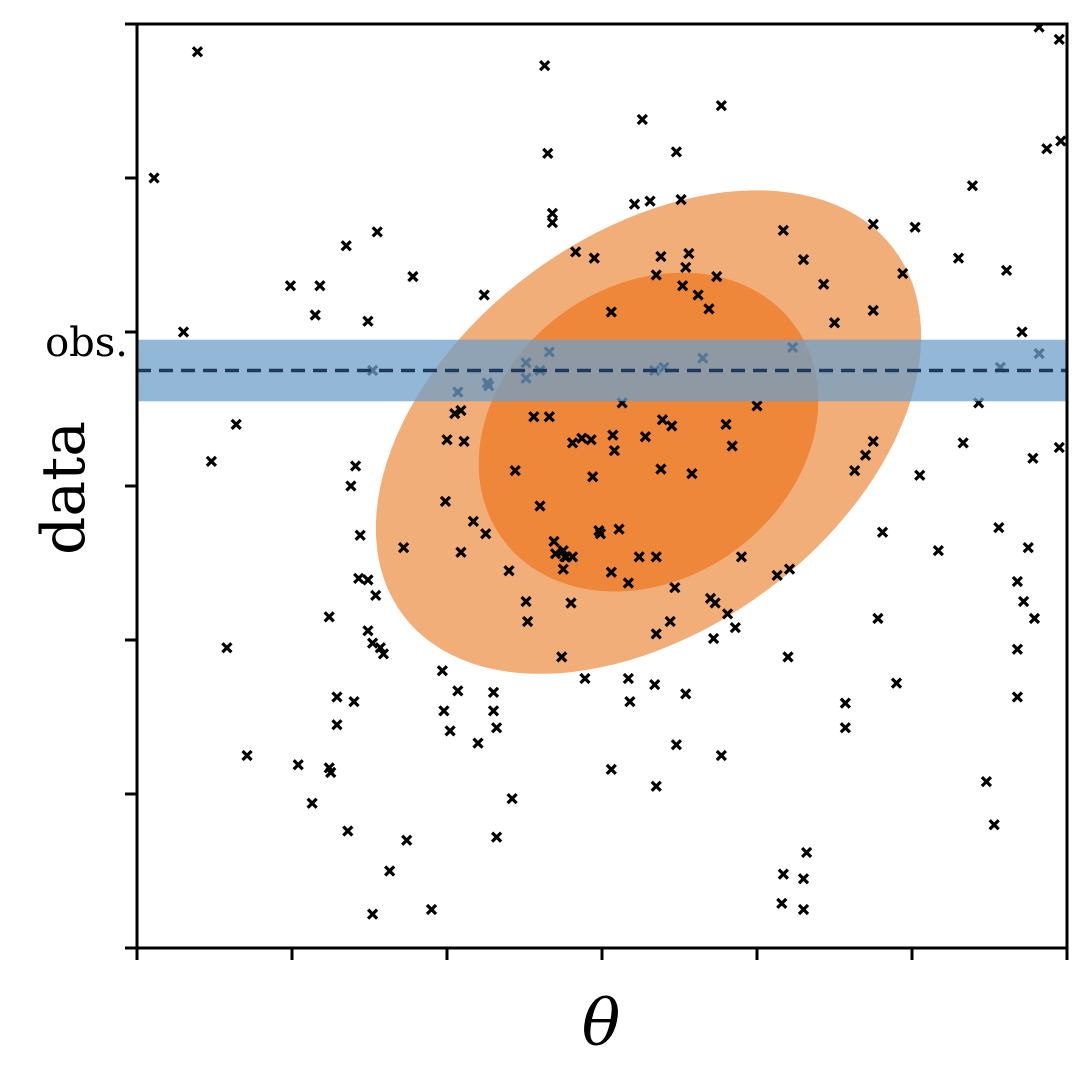 The image size is (1091, 1085). What do you see at coordinates (86, 343) in the screenshot?
I see `obs-label: obs.` at bounding box center [86, 343].